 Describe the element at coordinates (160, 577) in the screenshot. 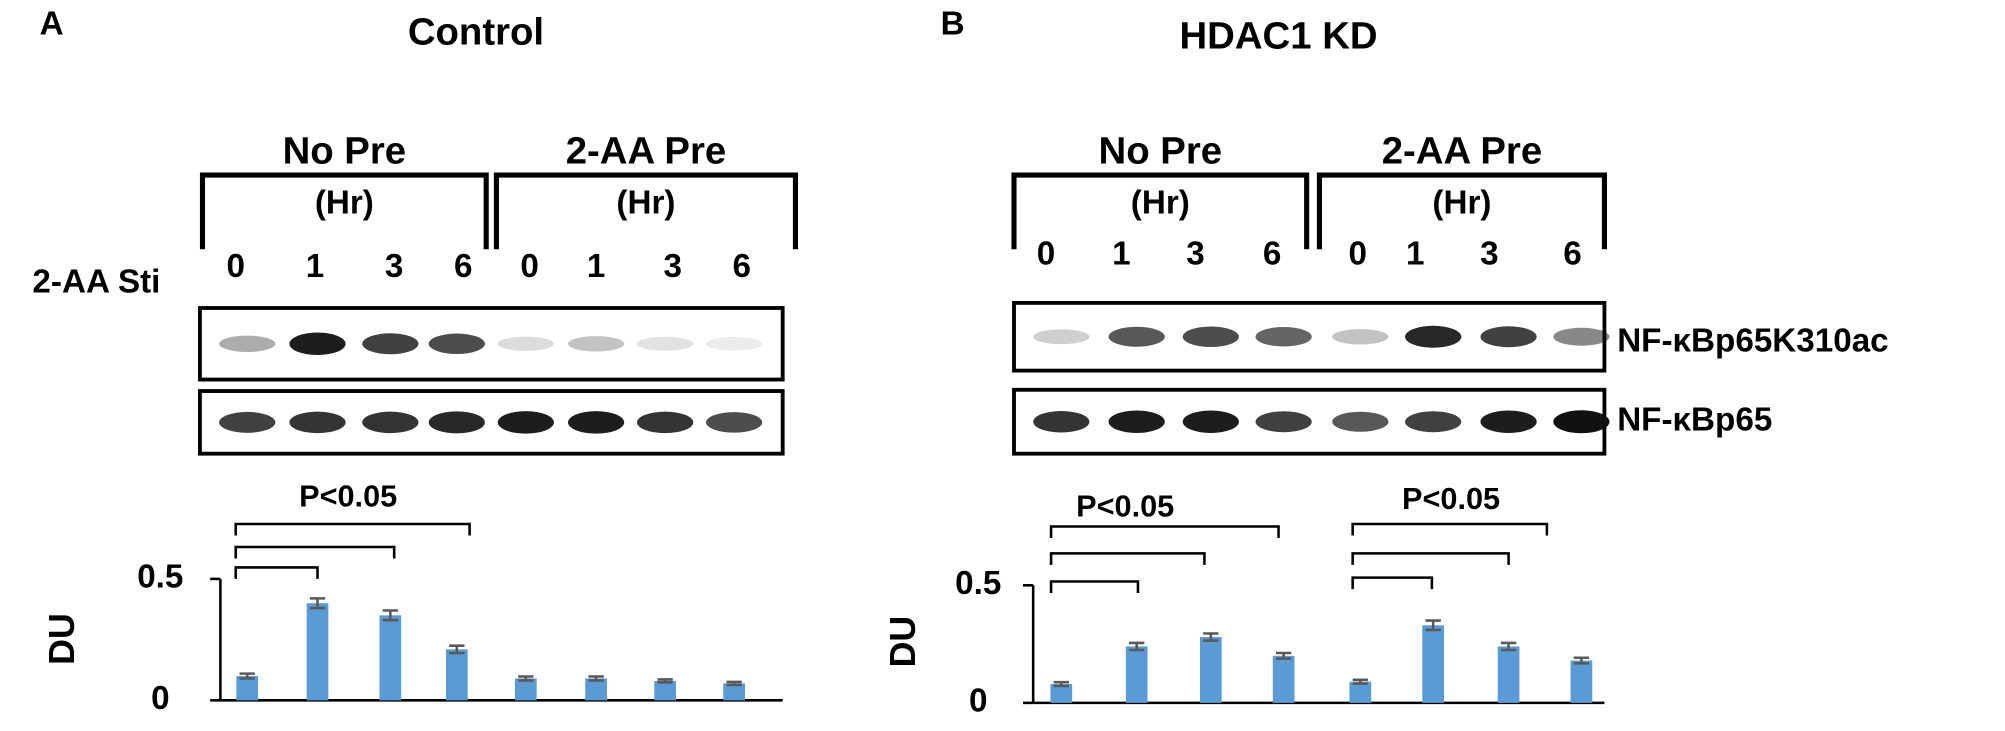

I see `y-tick-label: 0.5` at that location.